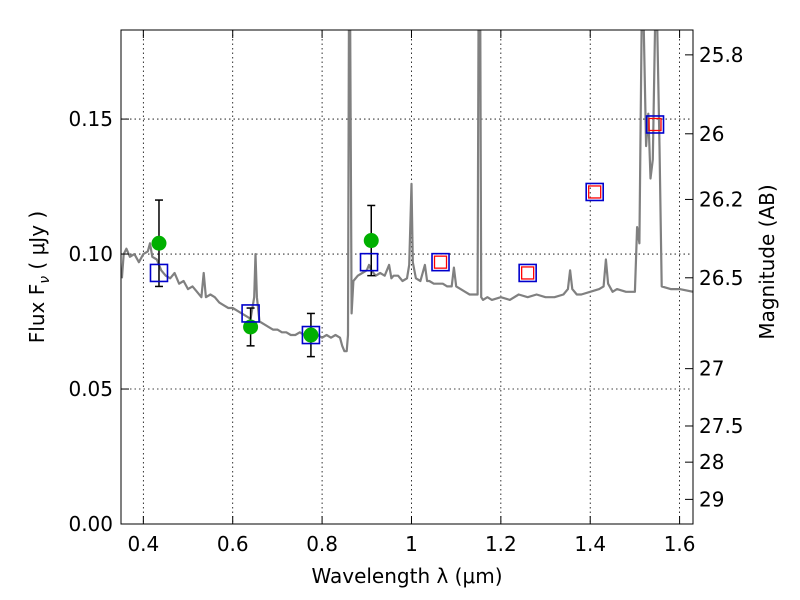 This screenshot has width=800, height=600. I want to click on x-tick-label: 0.4, so click(143, 544).